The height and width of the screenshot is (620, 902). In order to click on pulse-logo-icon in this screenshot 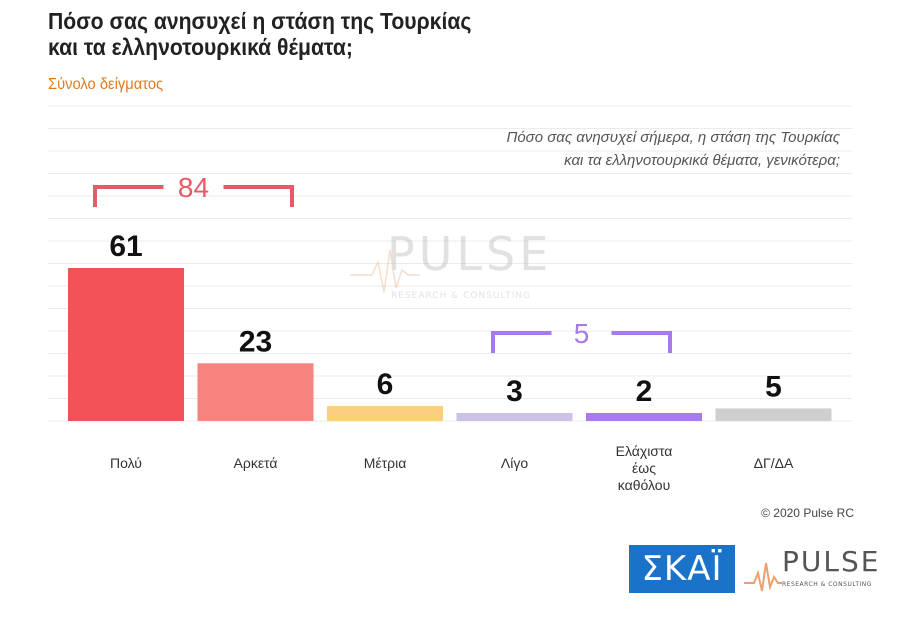, I will do `click(763, 577)`.